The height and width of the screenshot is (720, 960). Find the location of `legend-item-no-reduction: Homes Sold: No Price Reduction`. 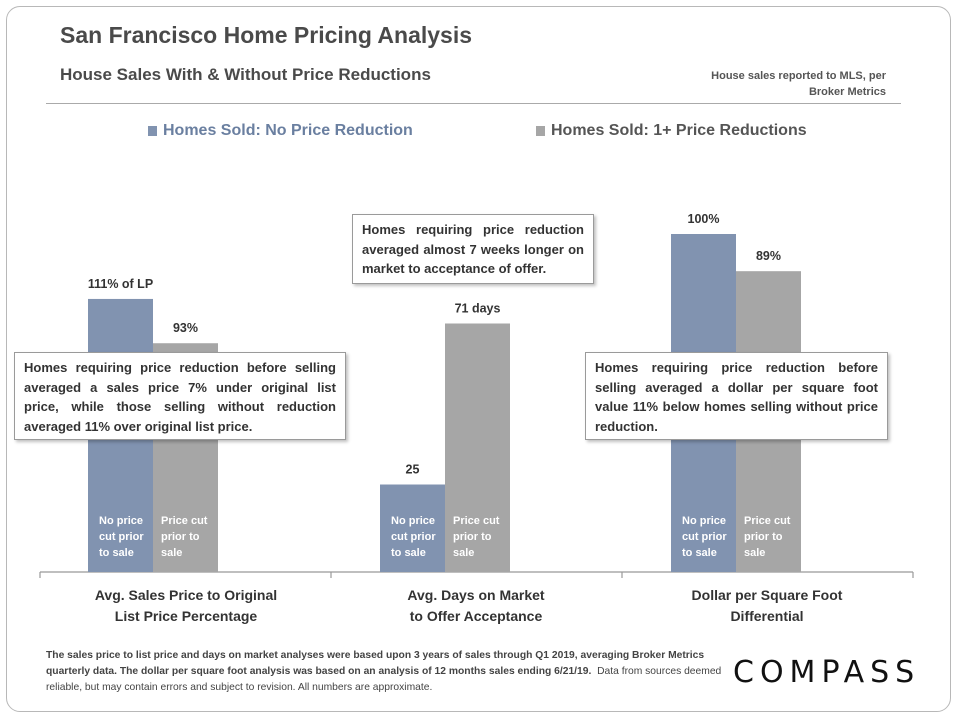

legend-item-no-reduction: Homes Sold: No Price Reduction is located at coordinates (280, 131).